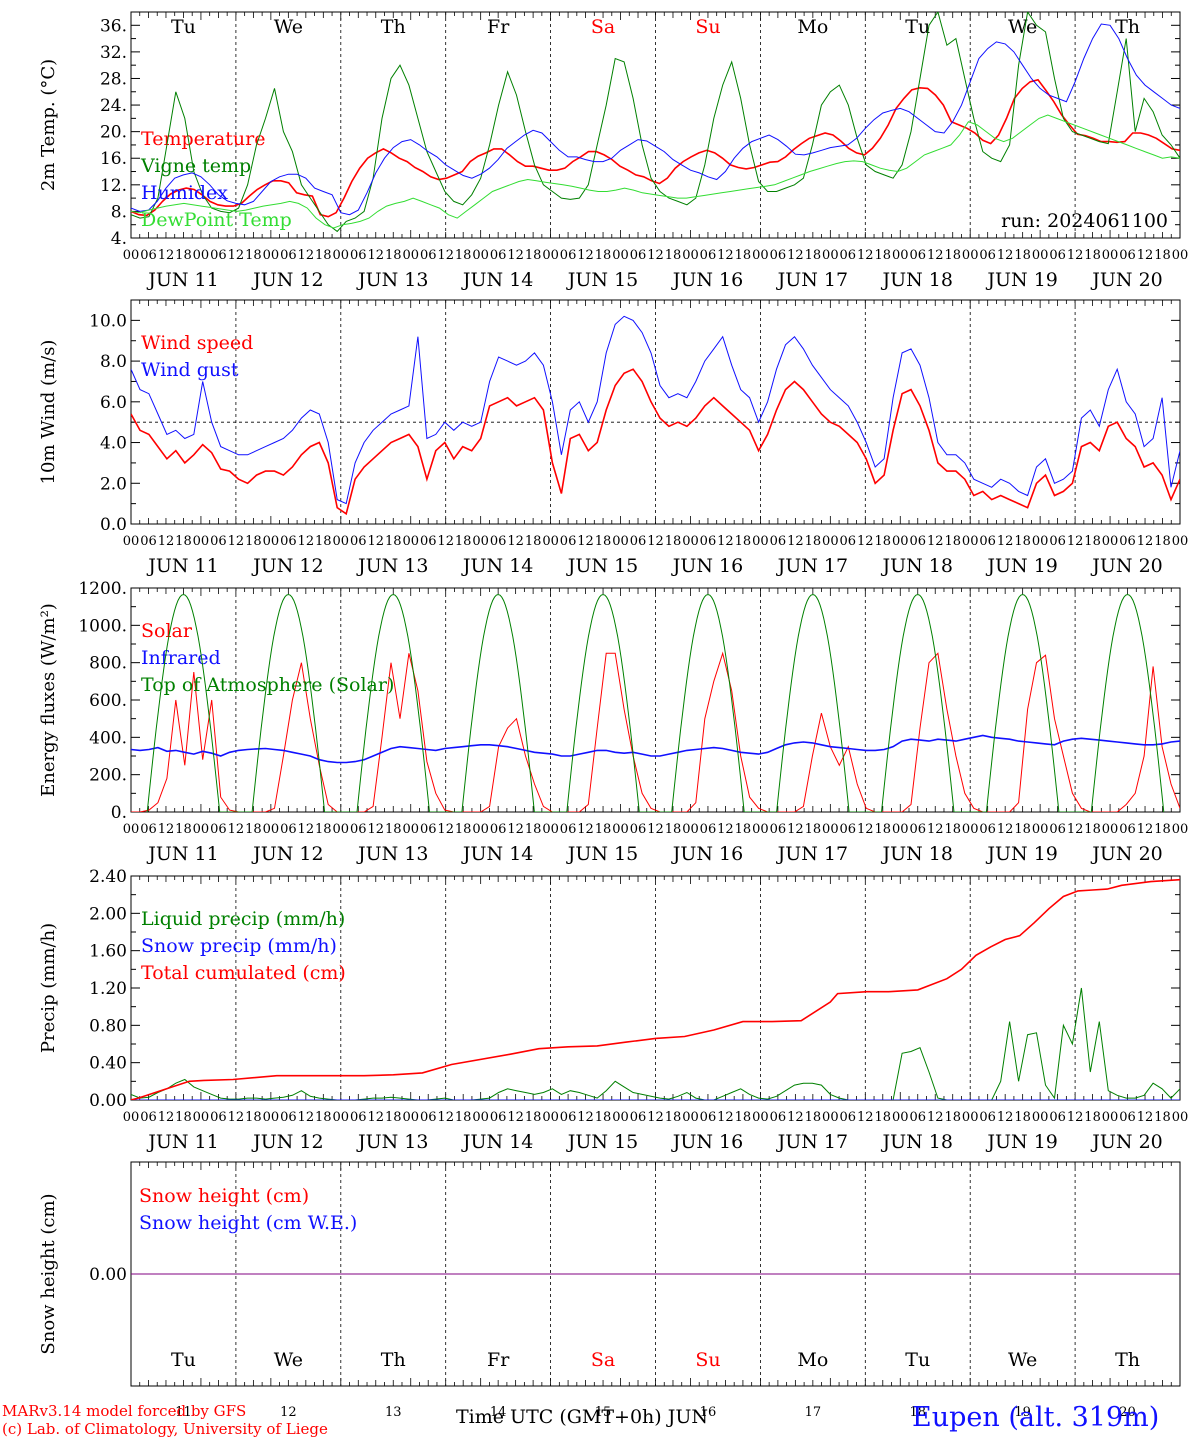 Image resolution: width=1194 pixels, height=1440 pixels. I want to click on y-axis-label: Precip (mm/h), so click(48, 988).